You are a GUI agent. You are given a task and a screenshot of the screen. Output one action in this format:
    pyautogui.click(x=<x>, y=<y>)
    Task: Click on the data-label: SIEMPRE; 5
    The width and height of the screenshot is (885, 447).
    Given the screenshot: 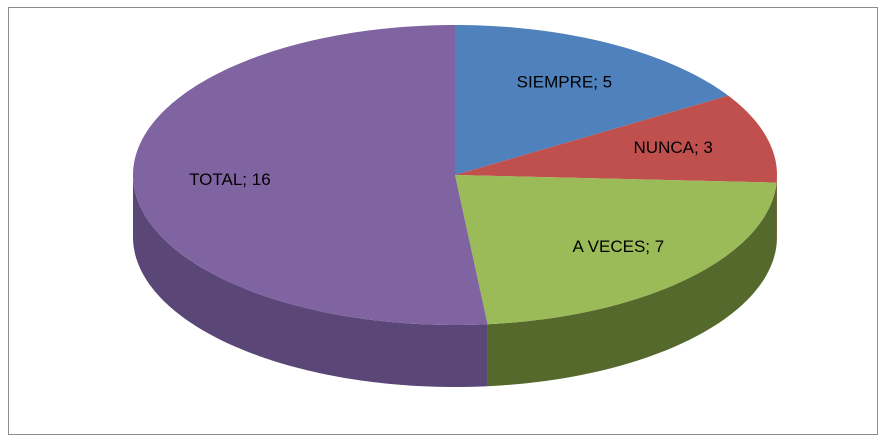 What is the action you would take?
    pyautogui.click(x=564, y=82)
    